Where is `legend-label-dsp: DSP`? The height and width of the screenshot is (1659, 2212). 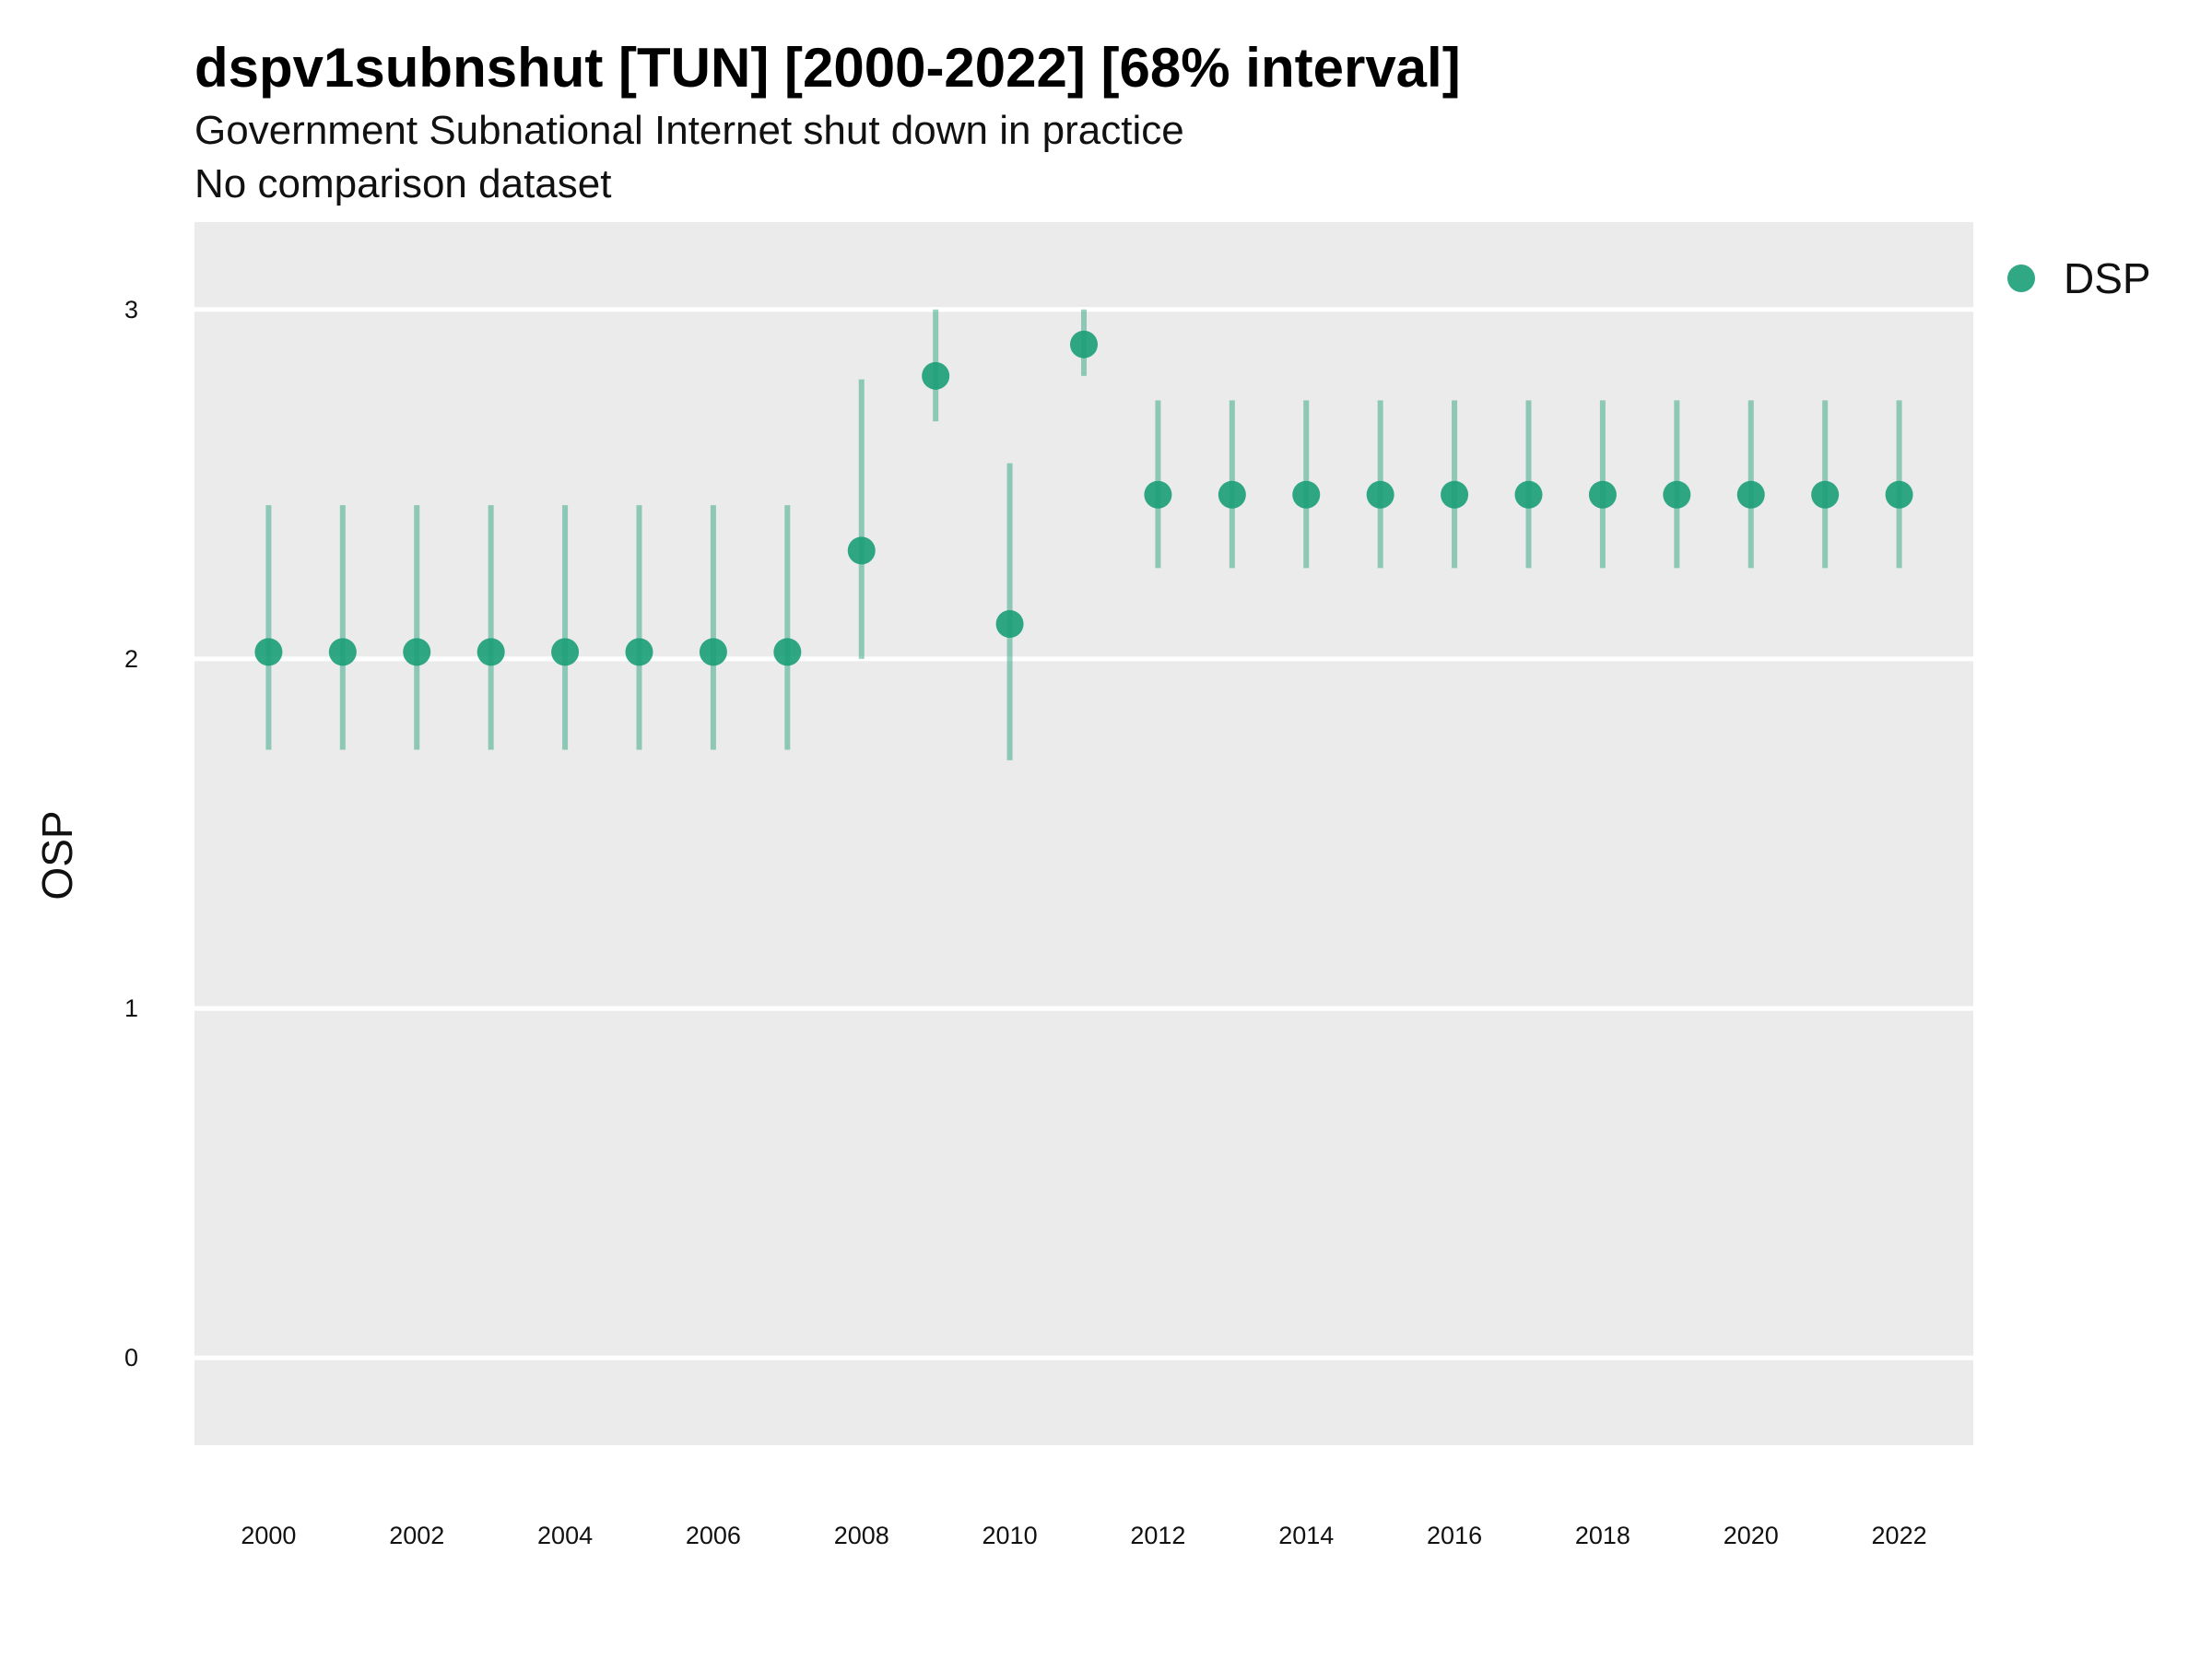 legend-label-dsp: DSP is located at coordinates (2107, 278).